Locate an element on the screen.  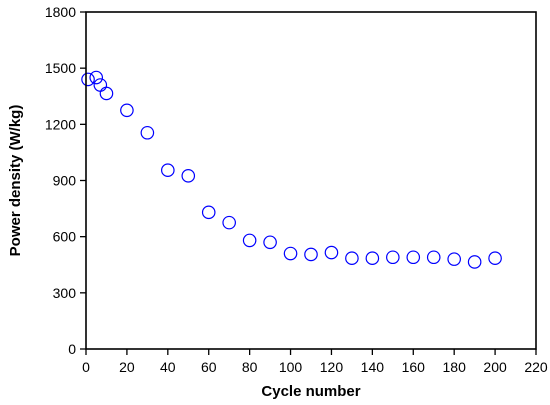
x-axis-title: Cycle number is located at coordinates (310, 391).